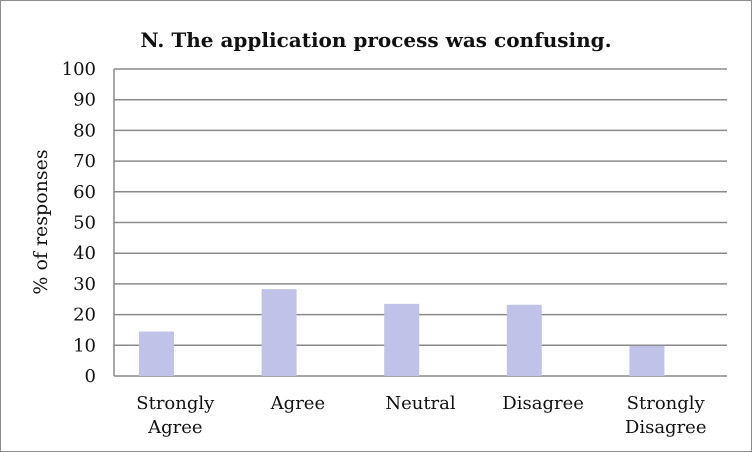 This screenshot has height=452, width=752. Describe the element at coordinates (41, 221) in the screenshot. I see `y-axis-title: % of responses` at that location.